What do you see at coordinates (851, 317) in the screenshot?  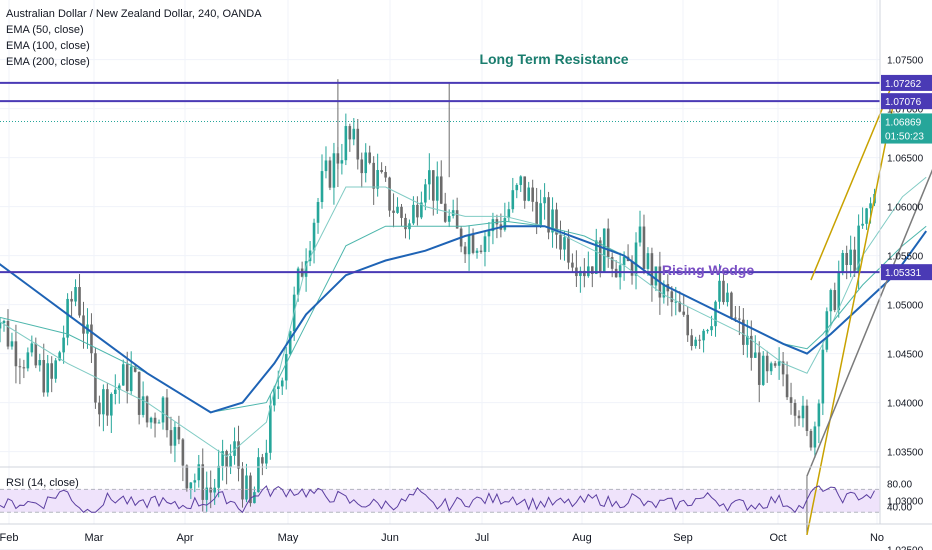 I see `wedge-lower-line` at bounding box center [851, 317].